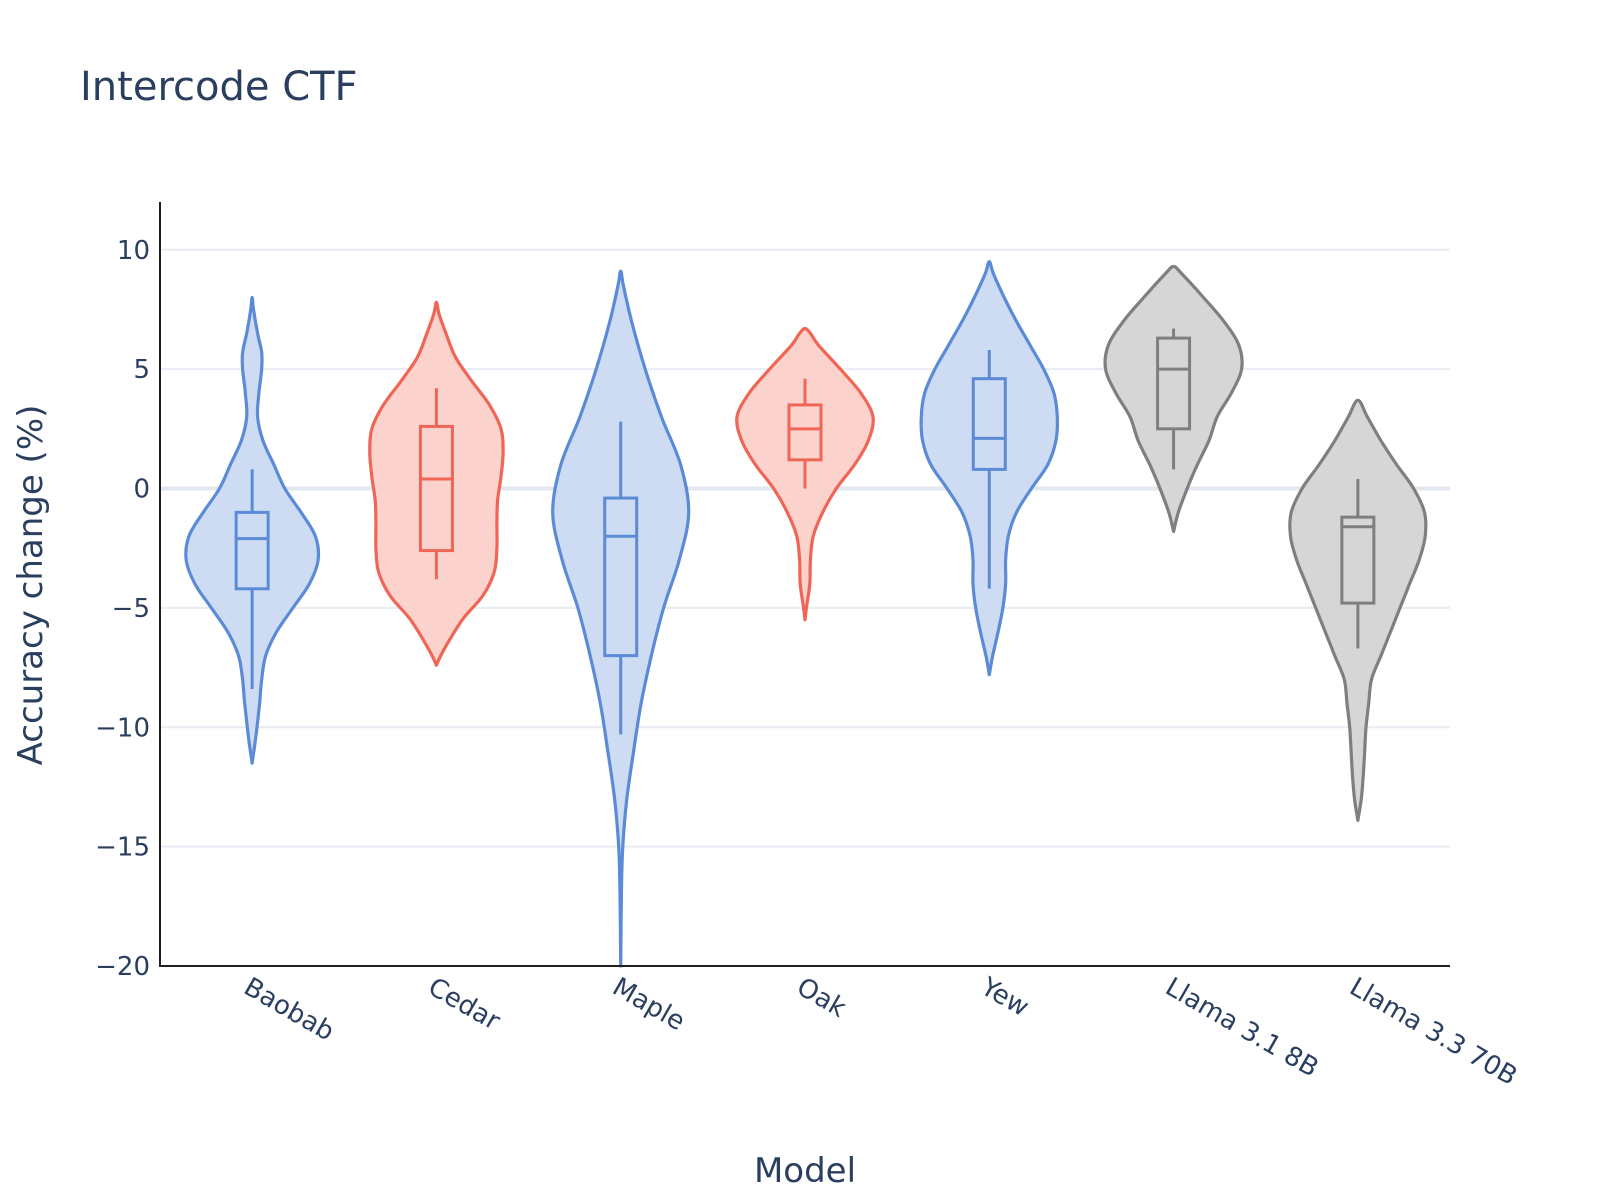 This screenshot has height=1200, width=1600. I want to click on y-tick-label: 10, so click(133, 251).